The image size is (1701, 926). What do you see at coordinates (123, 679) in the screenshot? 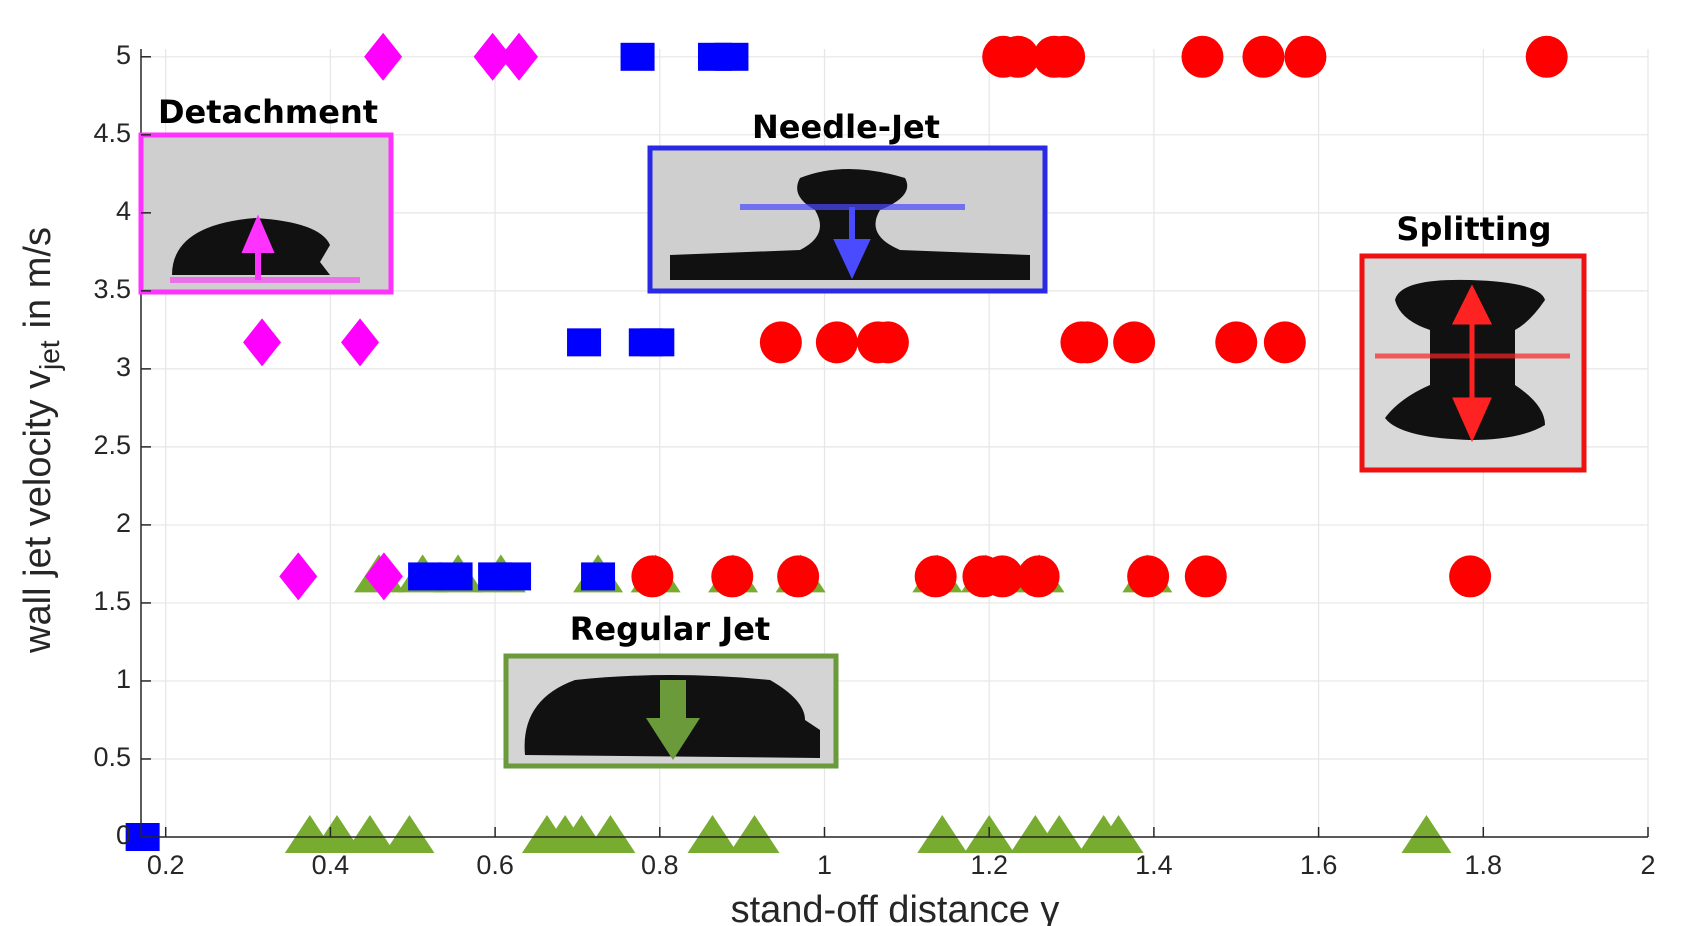
I see `y-tick-label: 1` at bounding box center [123, 679].